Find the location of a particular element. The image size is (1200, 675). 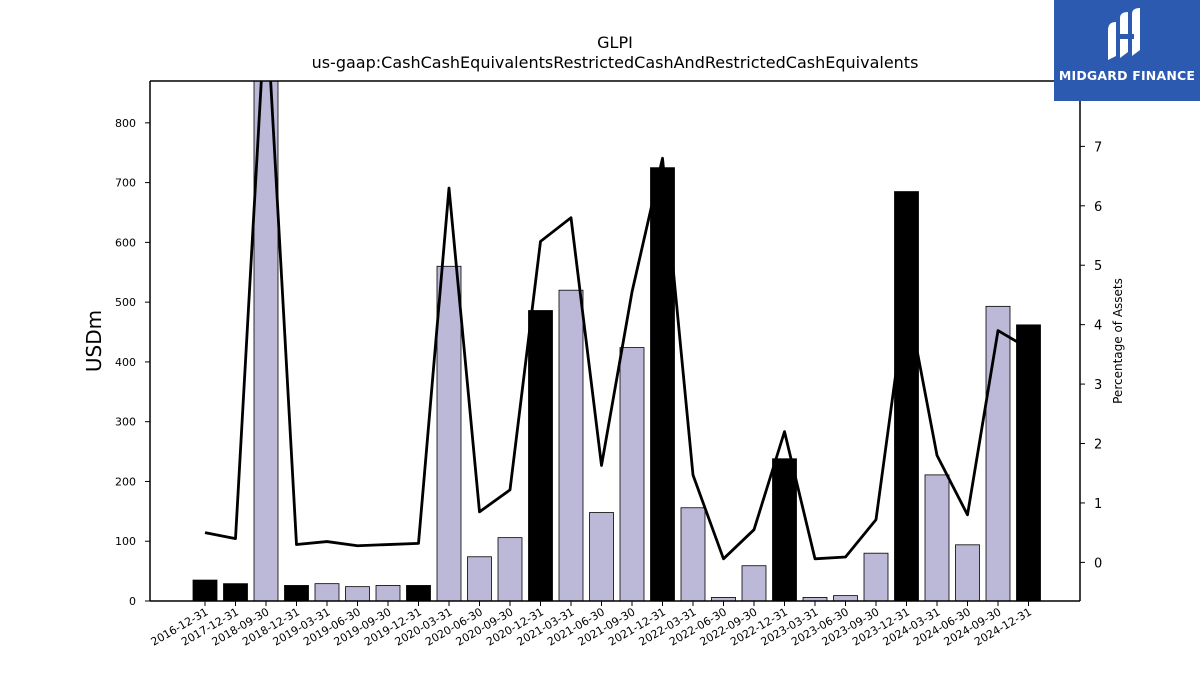

y2-tick-label: 2 is located at coordinates (1098, 445).